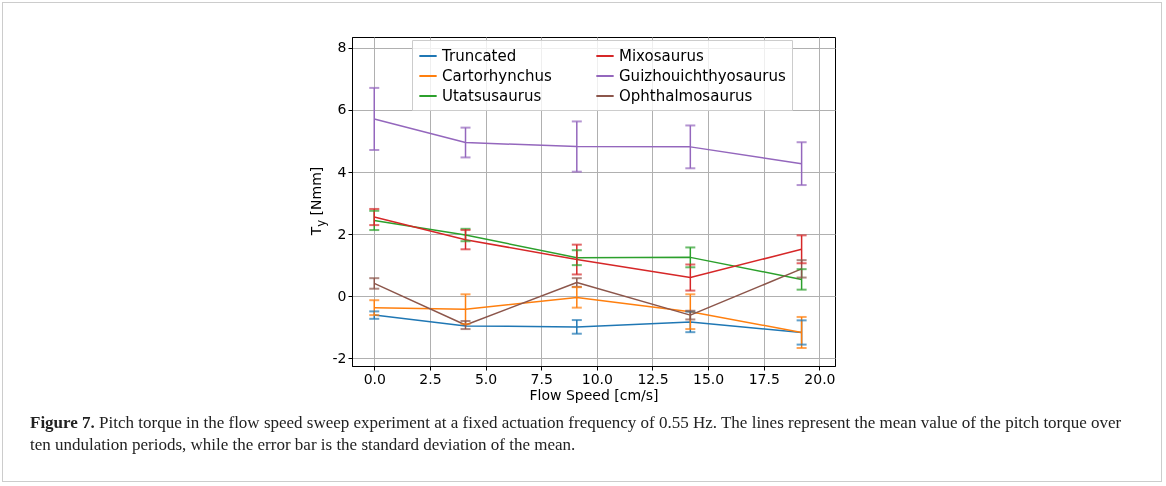  I want to click on x-tick-label: 20.0, so click(820, 378).